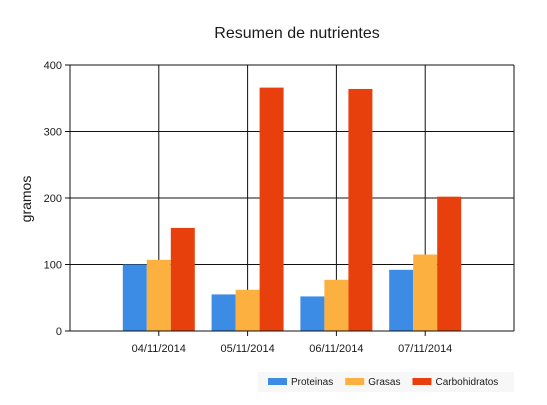 This screenshot has height=405, width=547. I want to click on legend-item-label: Grasas, so click(384, 382).